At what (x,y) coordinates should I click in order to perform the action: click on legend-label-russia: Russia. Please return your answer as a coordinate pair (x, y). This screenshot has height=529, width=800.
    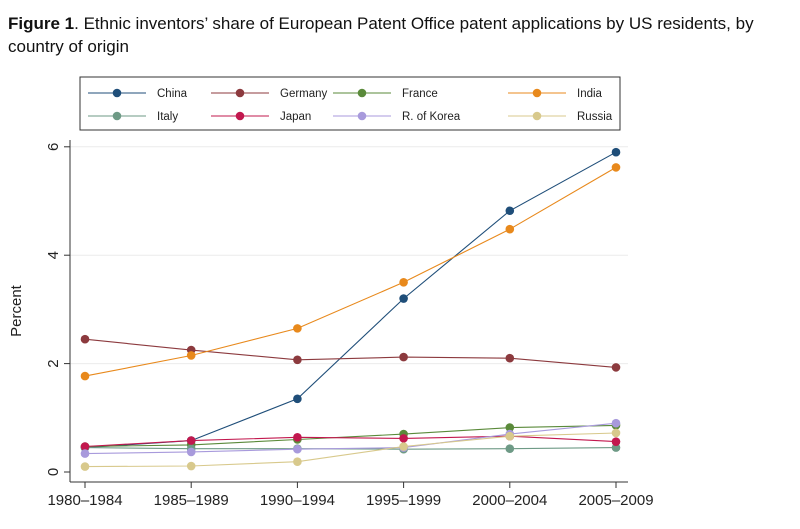
    Looking at the image, I should click on (595, 117).